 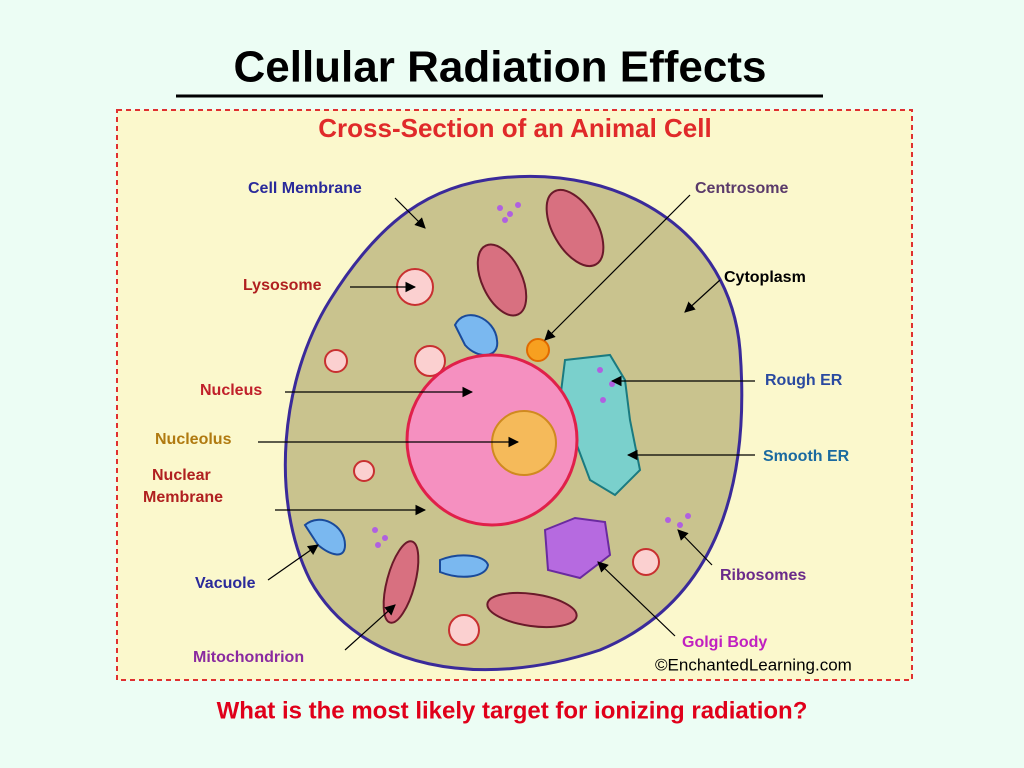 I want to click on credit: ©EnchantedLearning.com, so click(x=753, y=664).